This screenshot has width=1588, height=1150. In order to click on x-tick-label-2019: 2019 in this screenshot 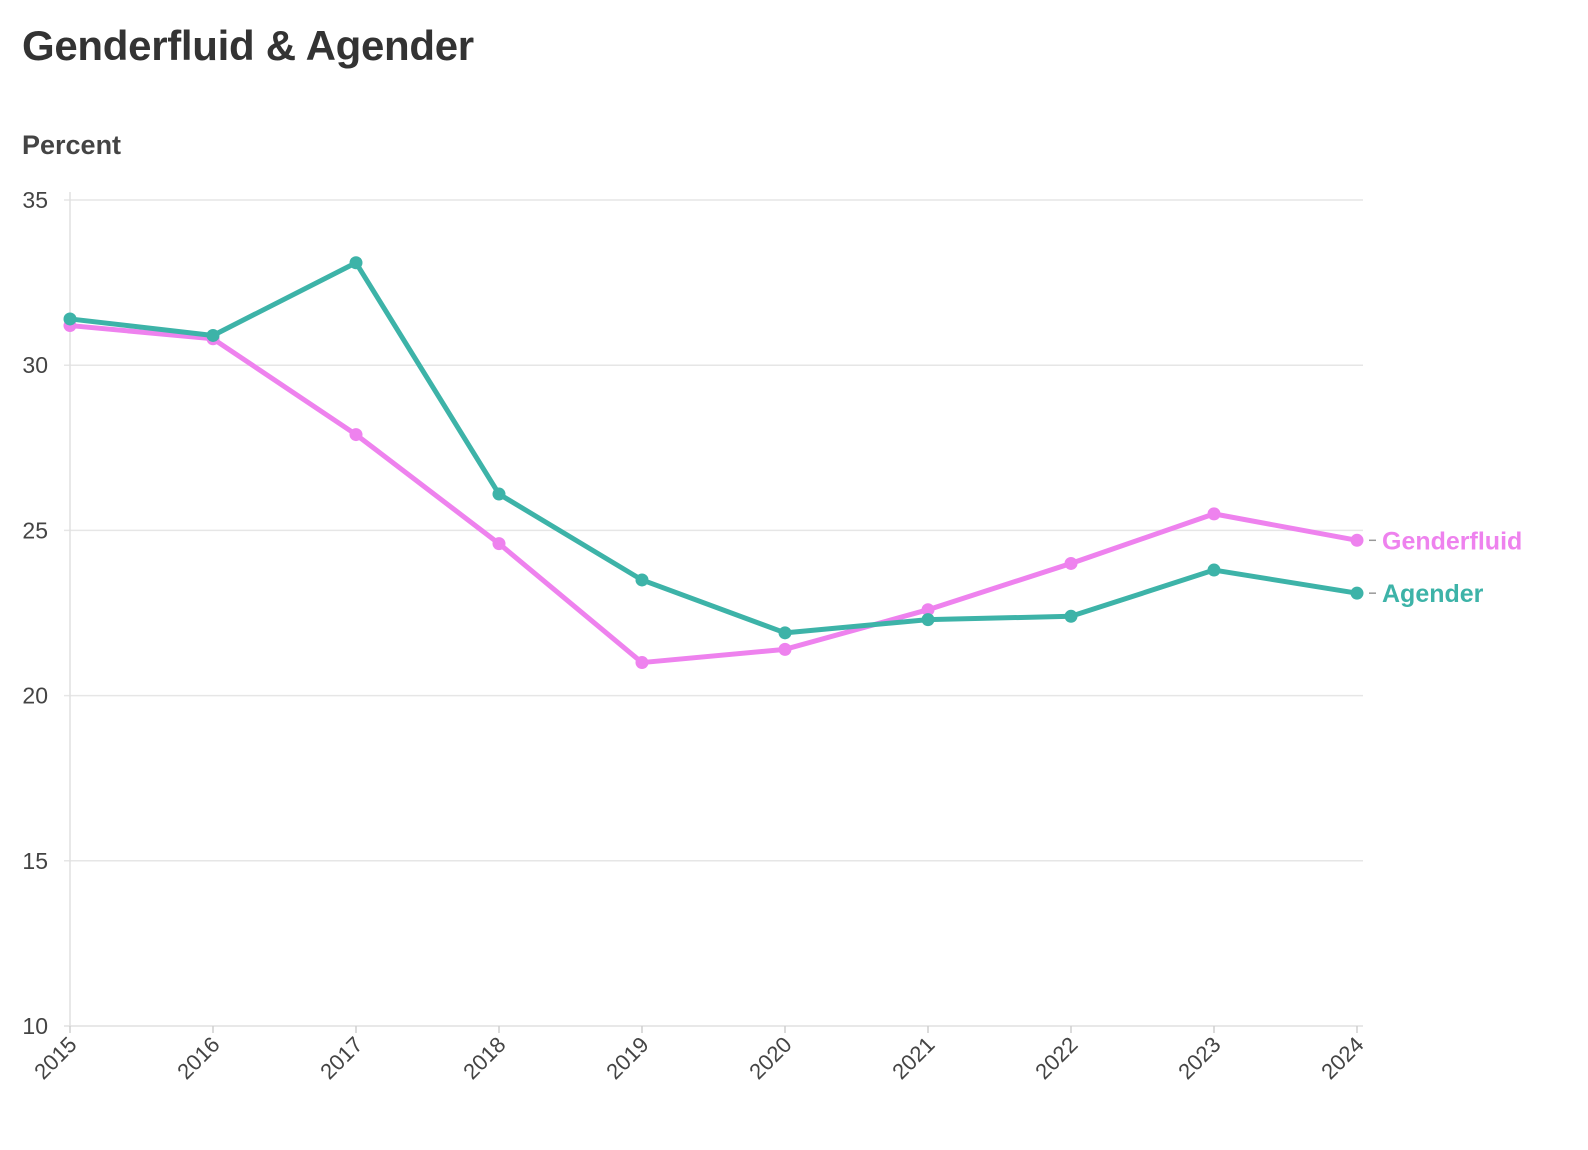, I will do `click(627, 1058)`.